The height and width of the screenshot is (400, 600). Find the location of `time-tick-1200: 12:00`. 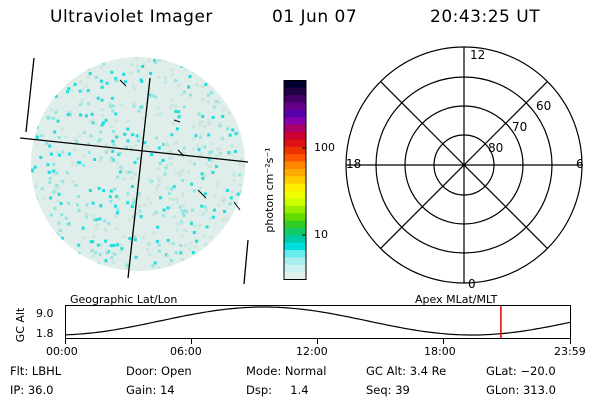

time-tick-1200: 12:00 is located at coordinates (312, 351).